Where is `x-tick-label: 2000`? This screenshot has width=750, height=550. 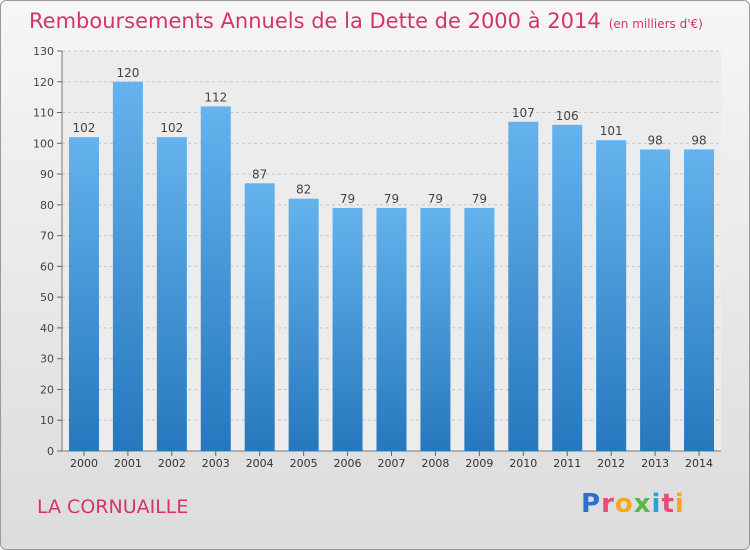 x-tick-label: 2000 is located at coordinates (84, 463).